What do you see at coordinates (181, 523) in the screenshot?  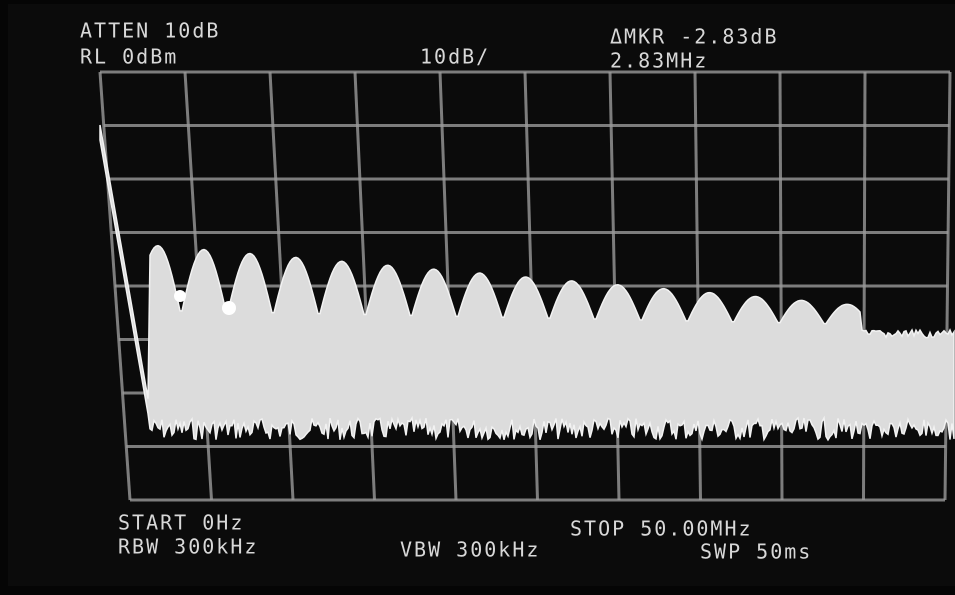 I see `start-label: START 0Hz` at bounding box center [181, 523].